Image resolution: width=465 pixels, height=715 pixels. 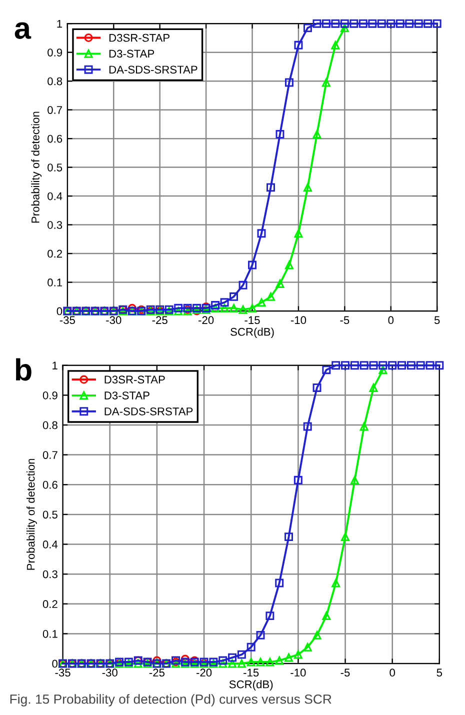 What do you see at coordinates (171, 700) in the screenshot?
I see `caption: Fig. 15 Probability of detection (Pd) curves versus SCR` at bounding box center [171, 700].